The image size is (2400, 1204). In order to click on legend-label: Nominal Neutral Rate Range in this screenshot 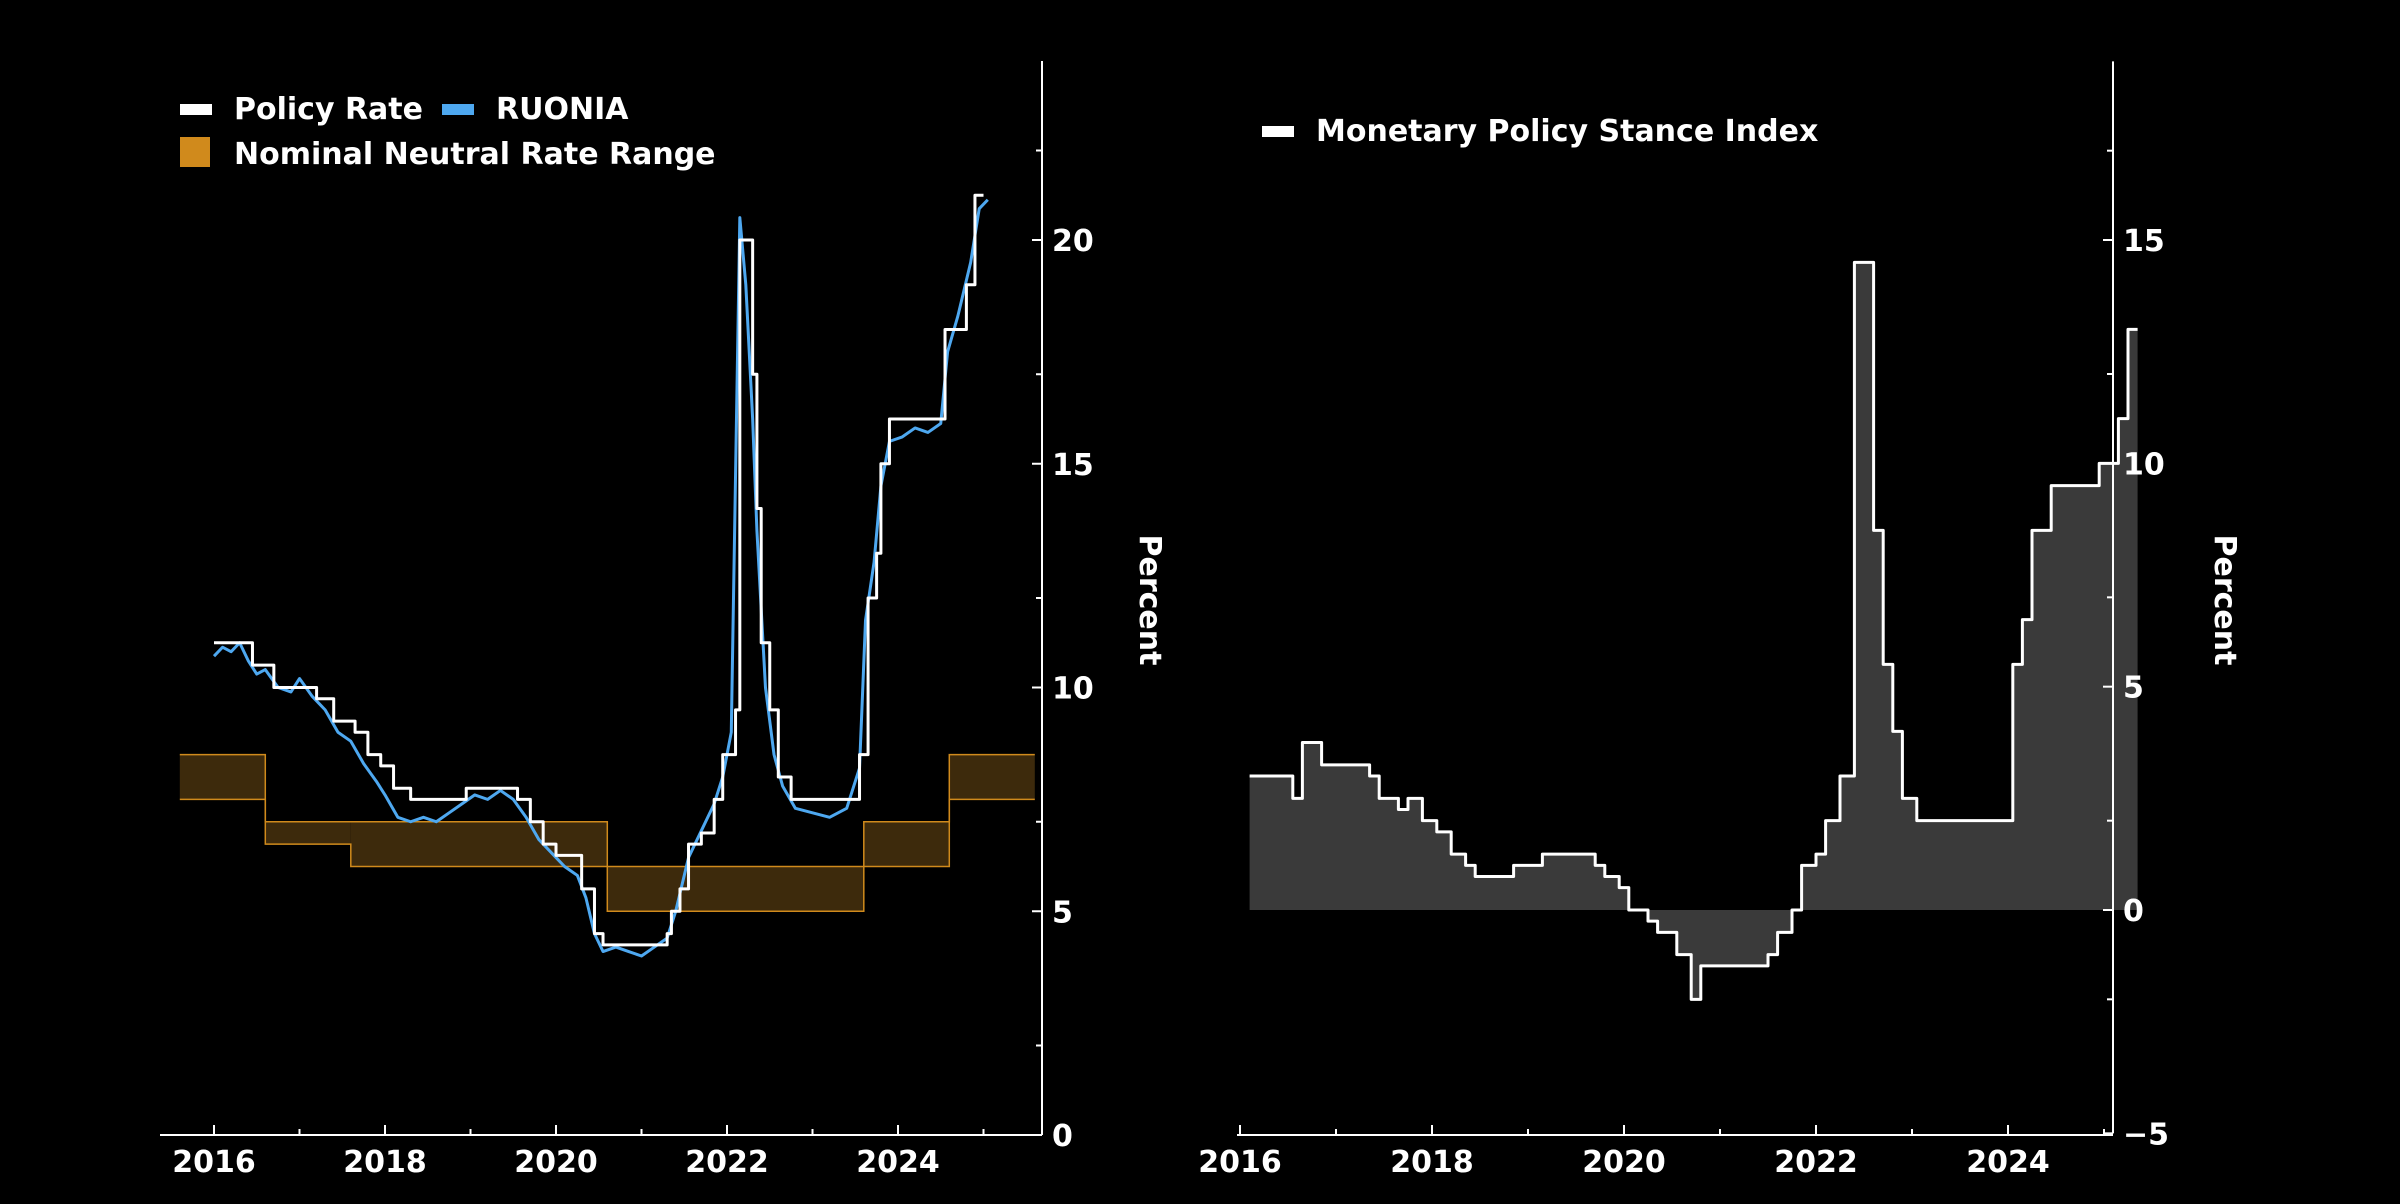, I will do `click(475, 154)`.